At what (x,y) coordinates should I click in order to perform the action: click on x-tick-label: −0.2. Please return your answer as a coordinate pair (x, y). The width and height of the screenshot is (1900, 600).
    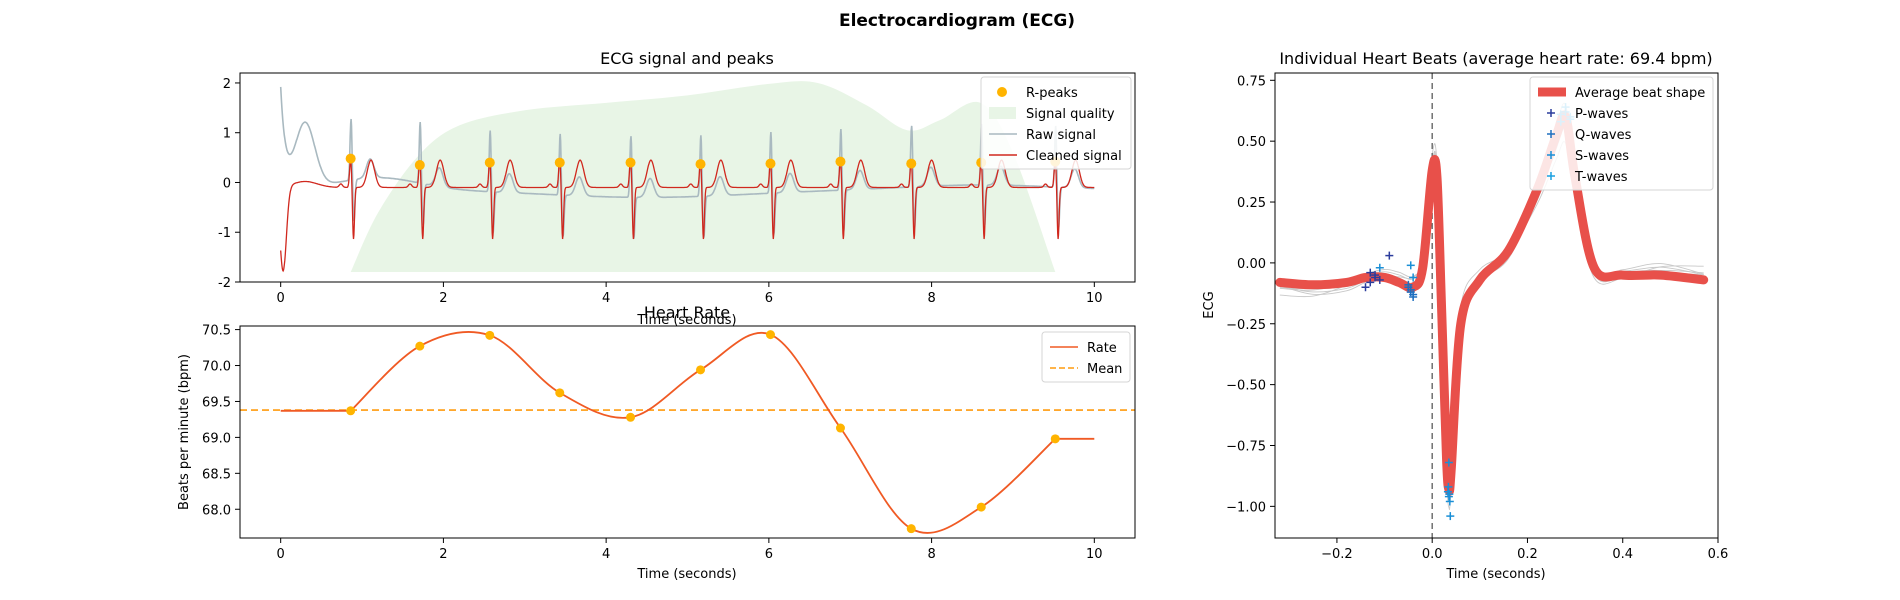
    Looking at the image, I should click on (1337, 554).